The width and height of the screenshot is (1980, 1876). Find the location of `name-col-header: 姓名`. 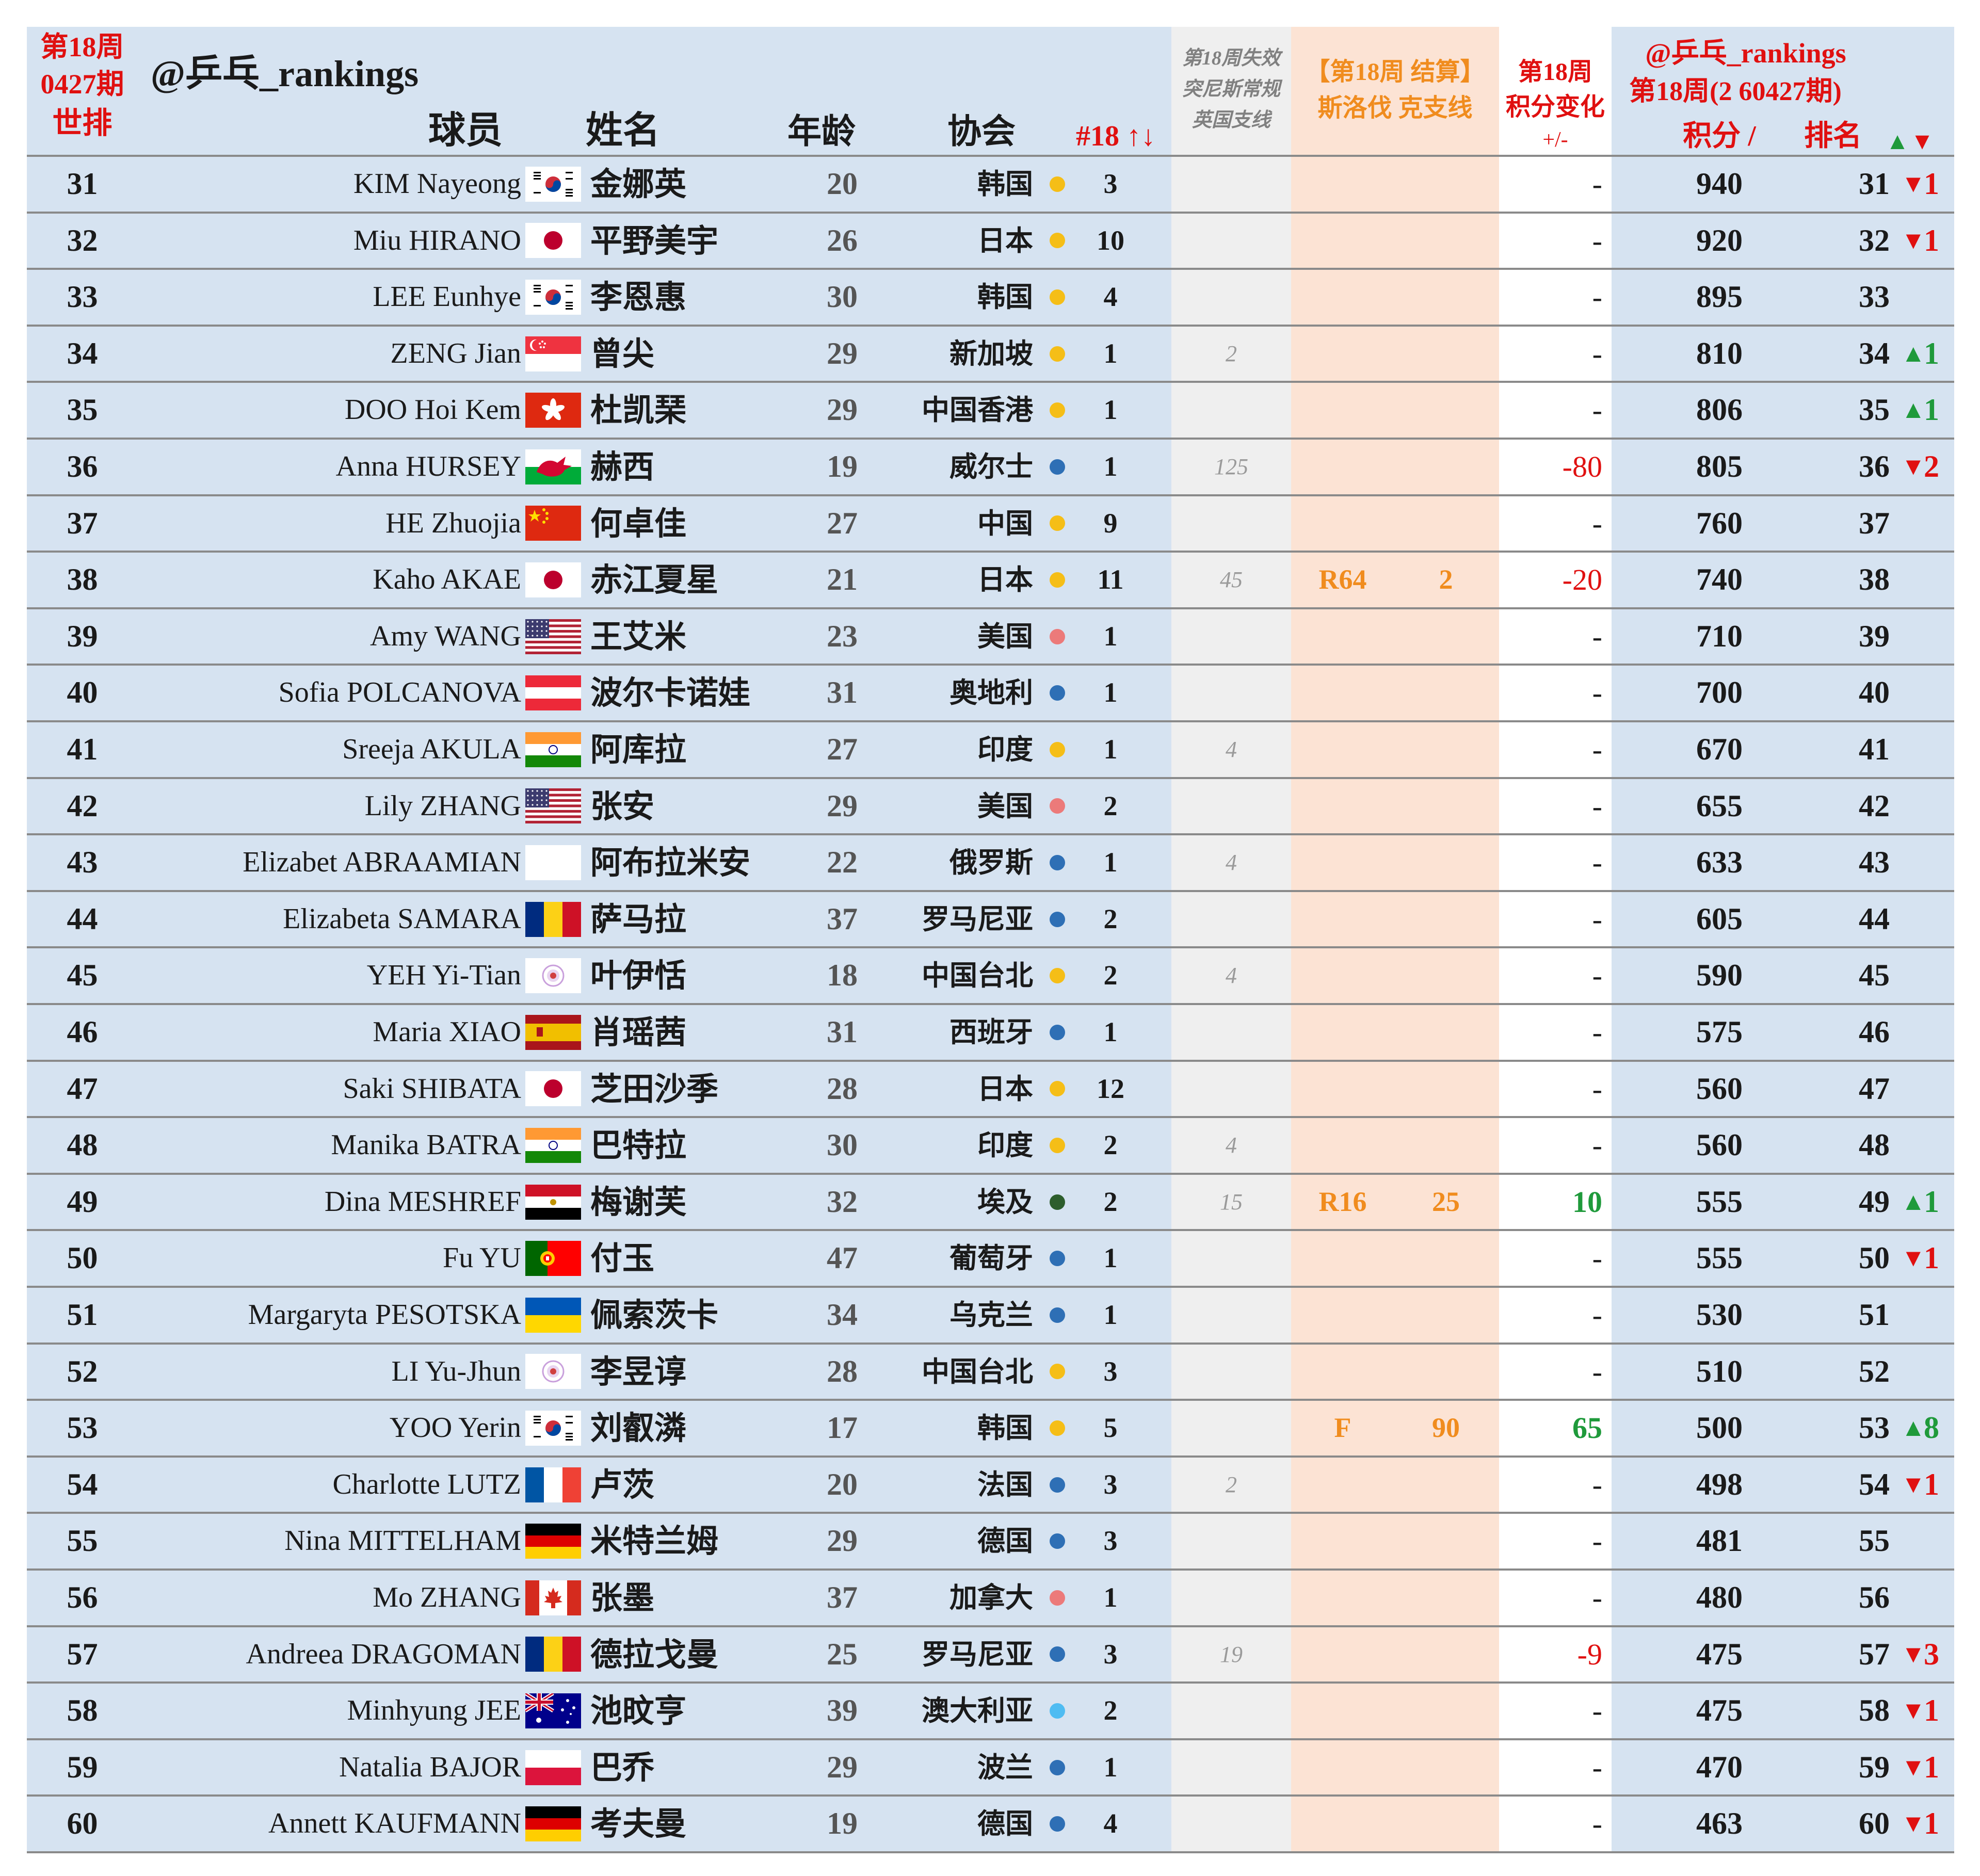

name-col-header: 姓名 is located at coordinates (622, 130).